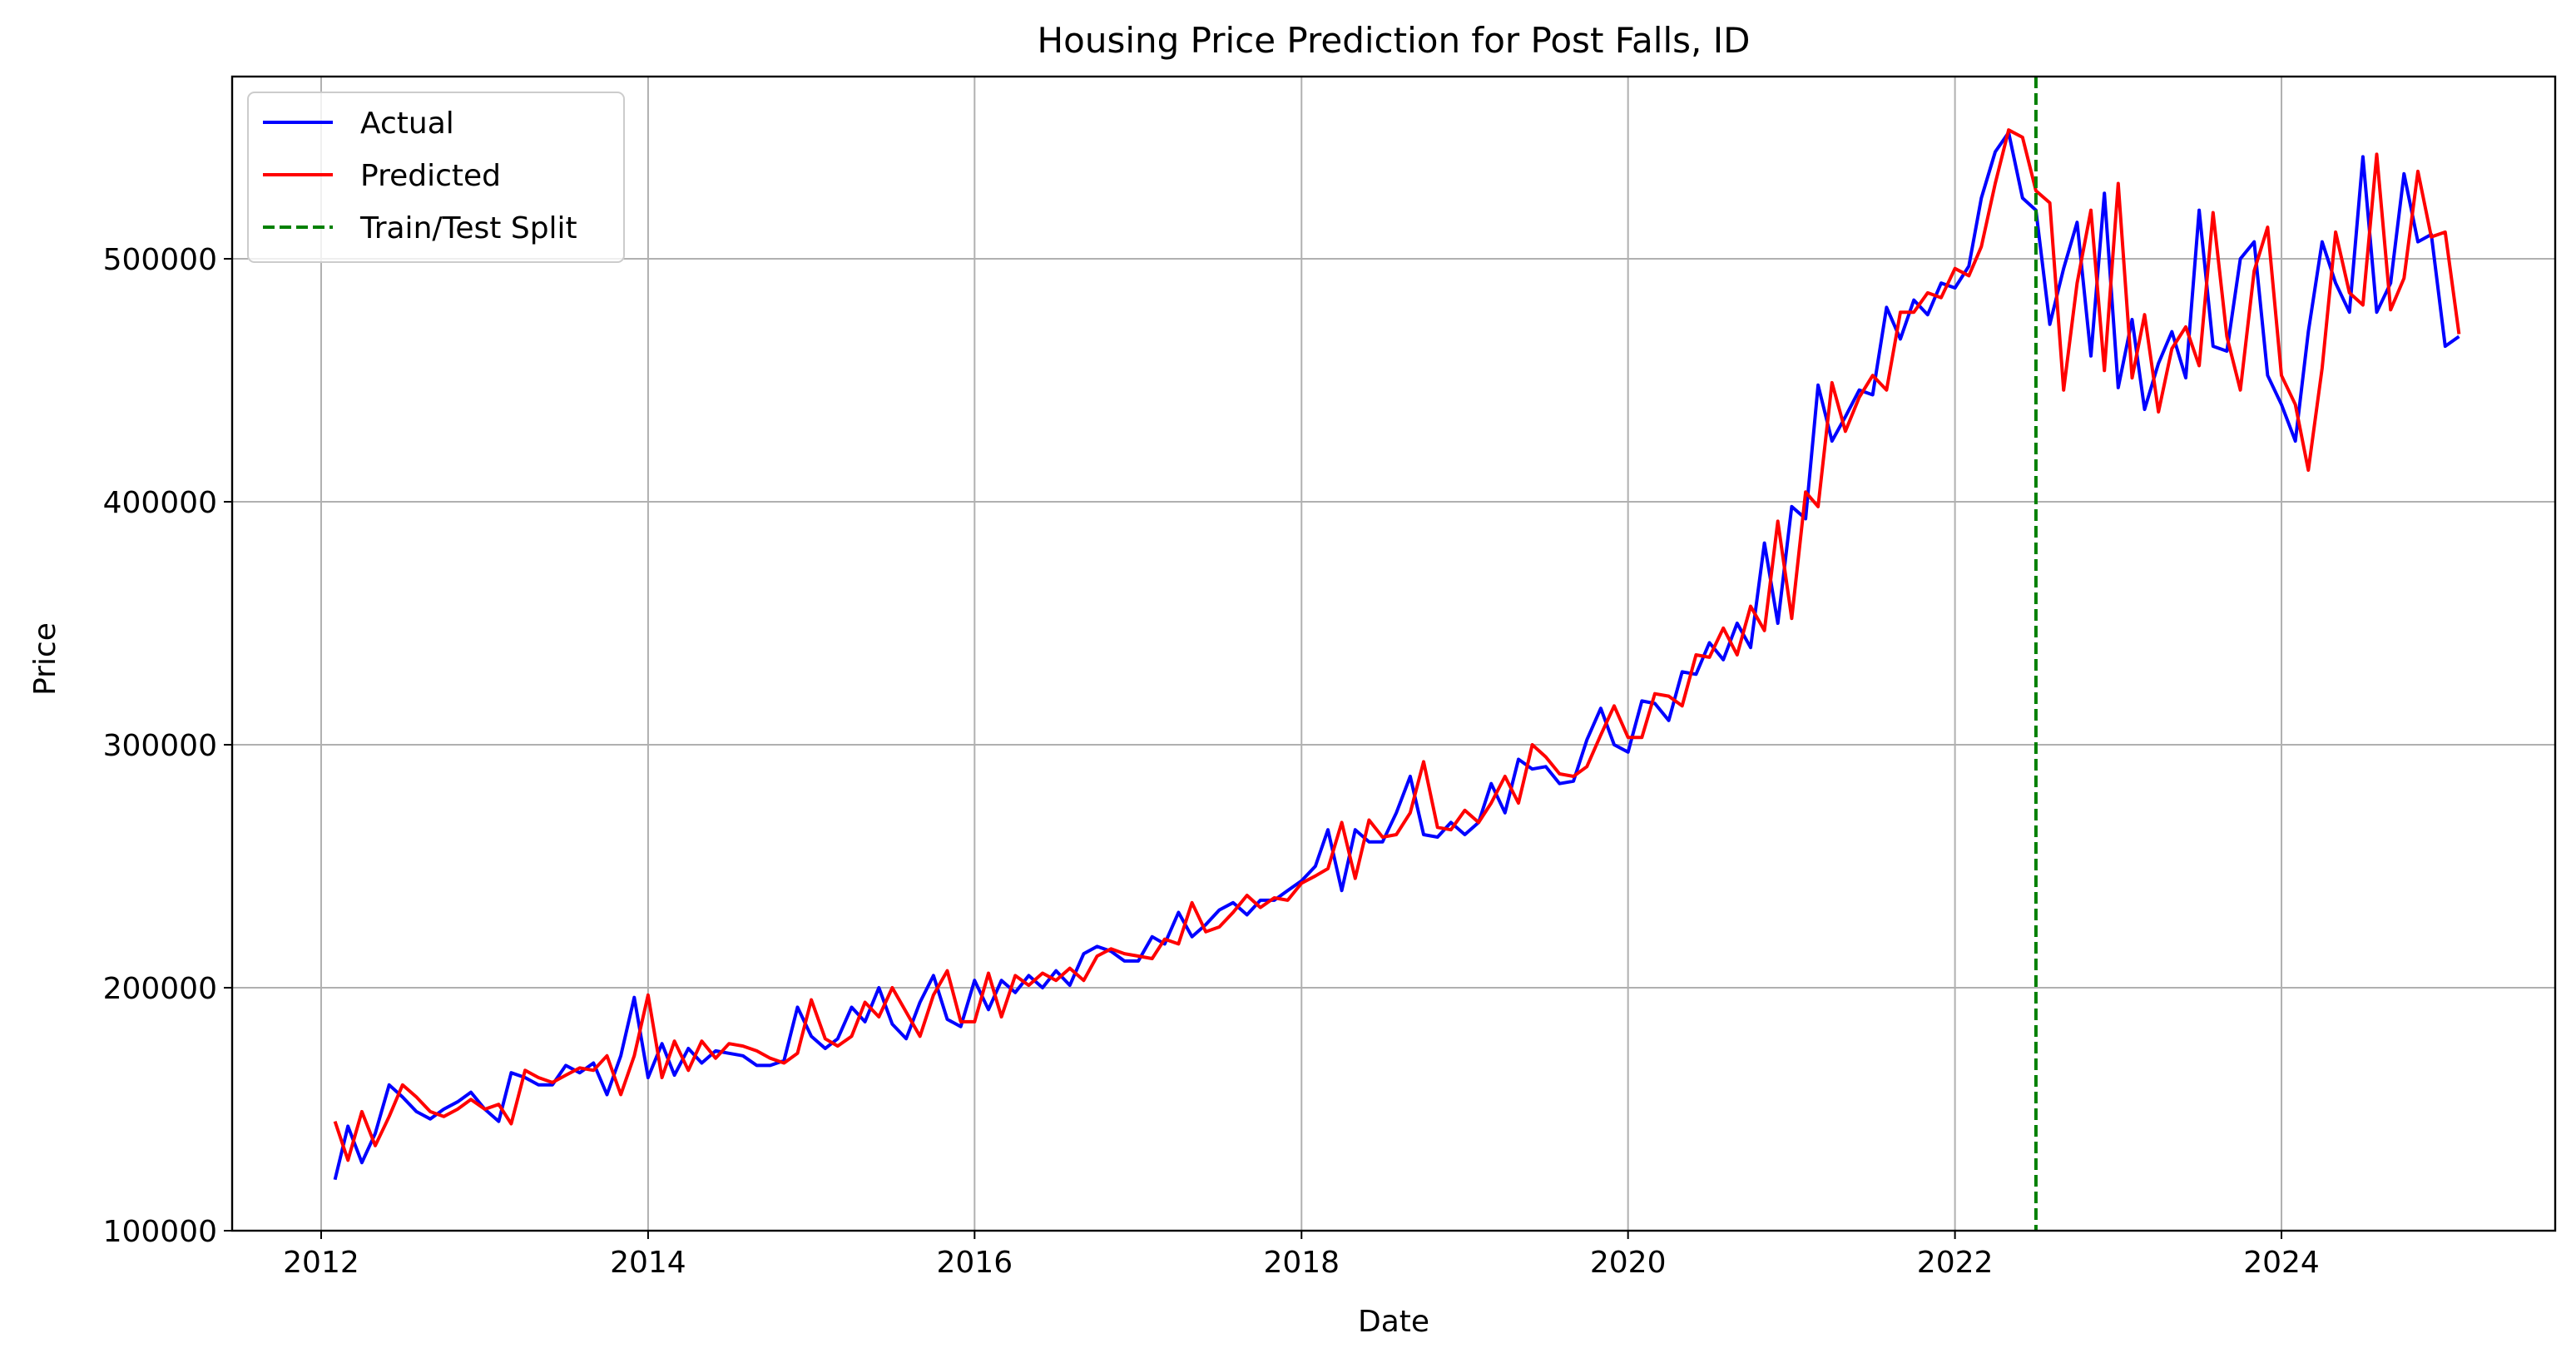 Image resolution: width=2576 pixels, height=1363 pixels. Describe the element at coordinates (1956, 1263) in the screenshot. I see `x-tick-label: 2022` at that location.